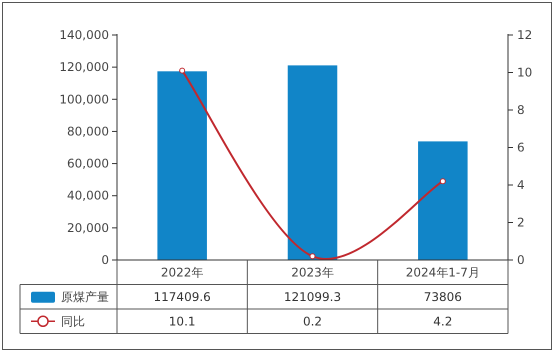  Describe the element at coordinates (443, 297) in the screenshot. I see `data-label: 73806` at that location.